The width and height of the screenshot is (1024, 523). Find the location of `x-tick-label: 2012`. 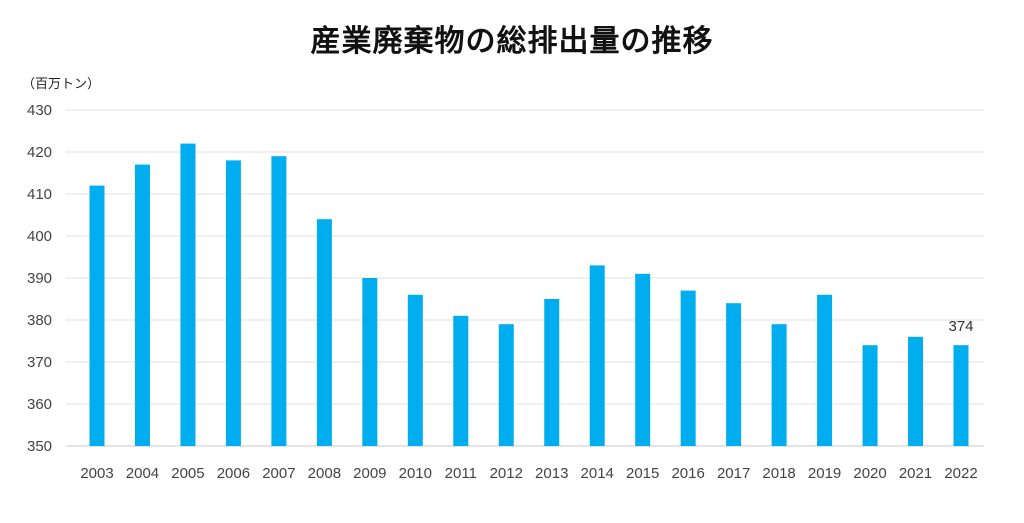

x-tick-label: 2012 is located at coordinates (506, 473).